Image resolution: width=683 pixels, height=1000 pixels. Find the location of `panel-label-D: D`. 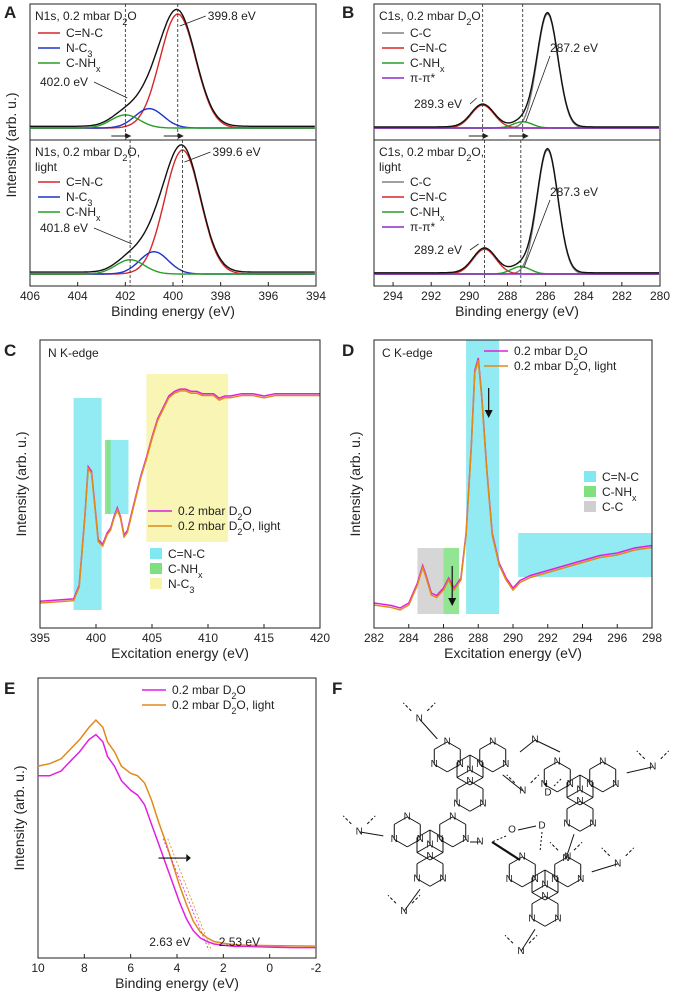

panel-label-D: D is located at coordinates (348, 350).